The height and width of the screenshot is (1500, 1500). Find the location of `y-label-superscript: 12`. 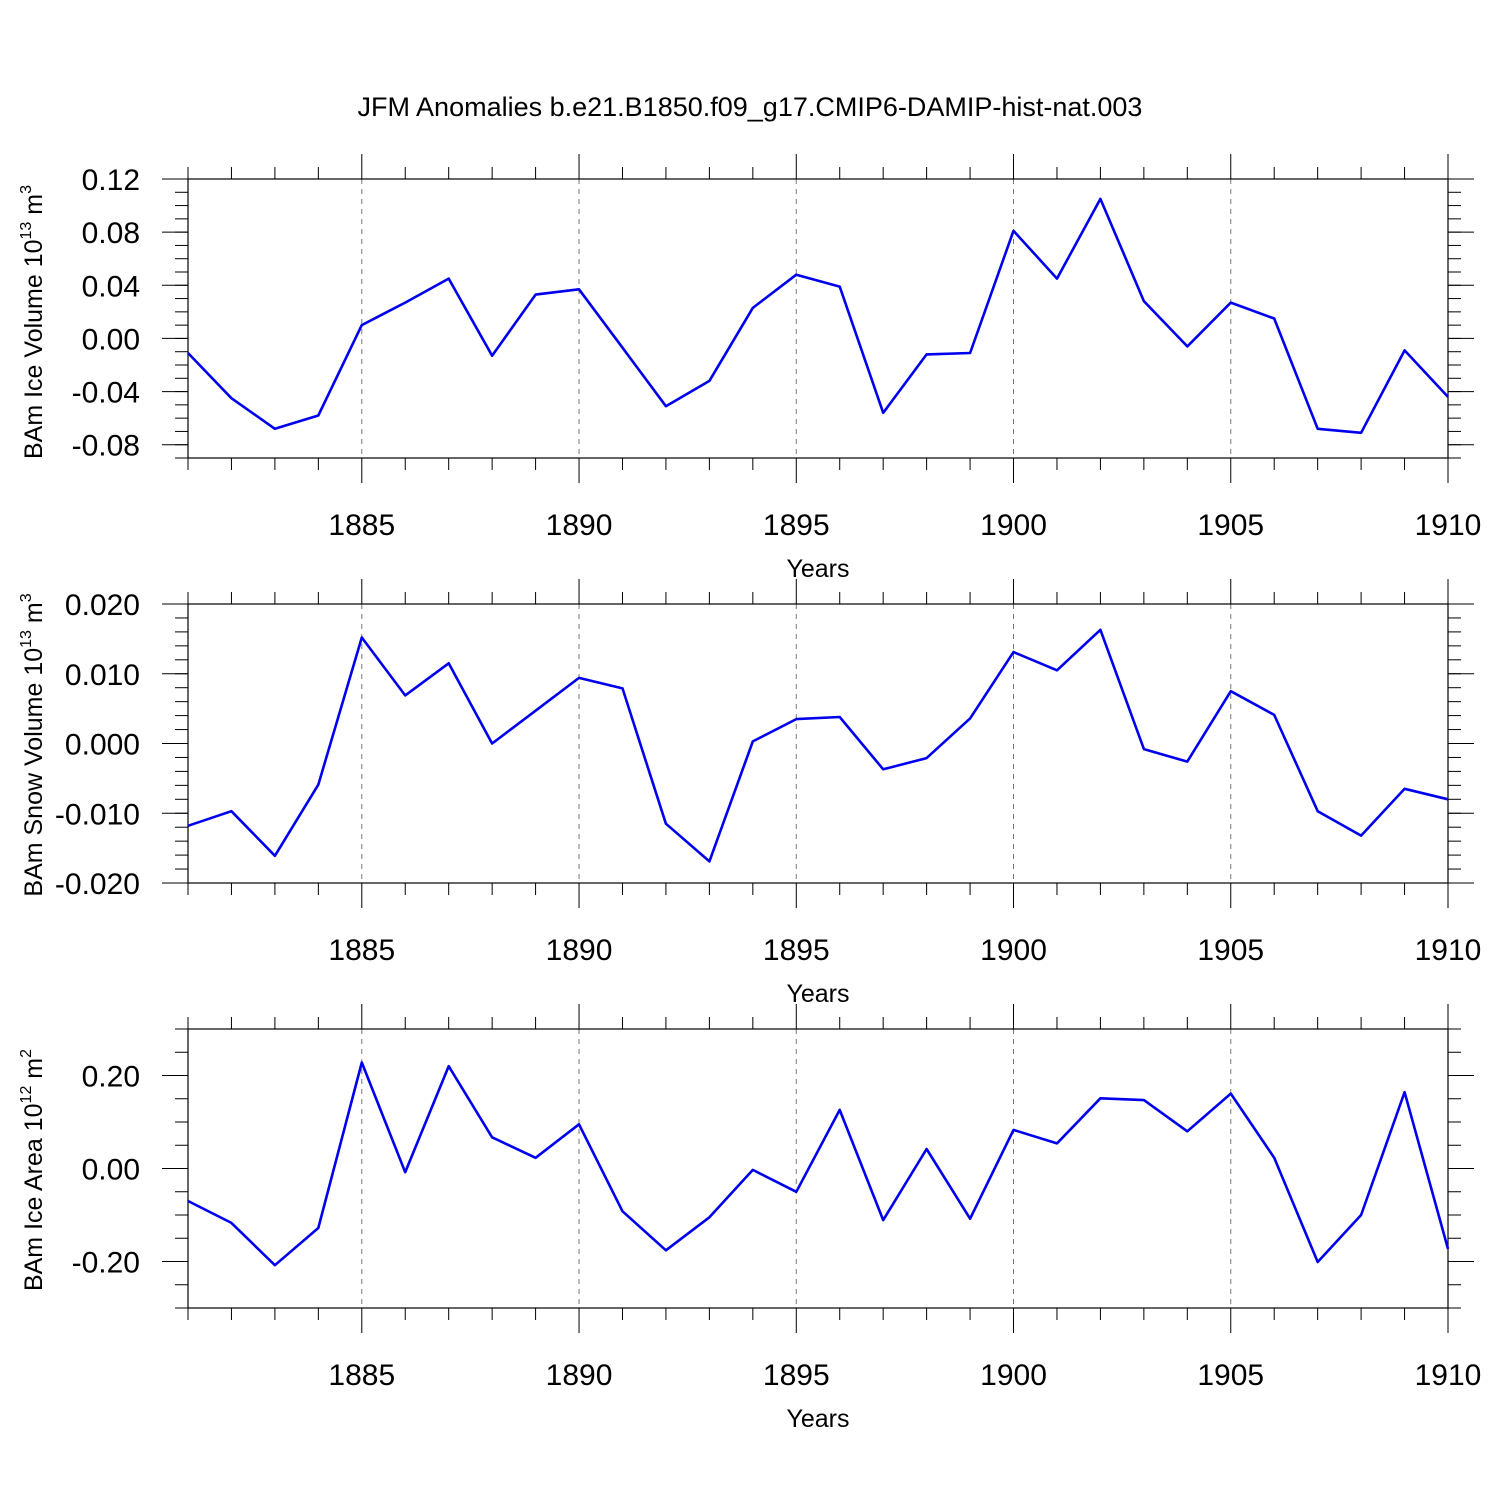

y-label-superscript: 12 is located at coordinates (26, 1095).